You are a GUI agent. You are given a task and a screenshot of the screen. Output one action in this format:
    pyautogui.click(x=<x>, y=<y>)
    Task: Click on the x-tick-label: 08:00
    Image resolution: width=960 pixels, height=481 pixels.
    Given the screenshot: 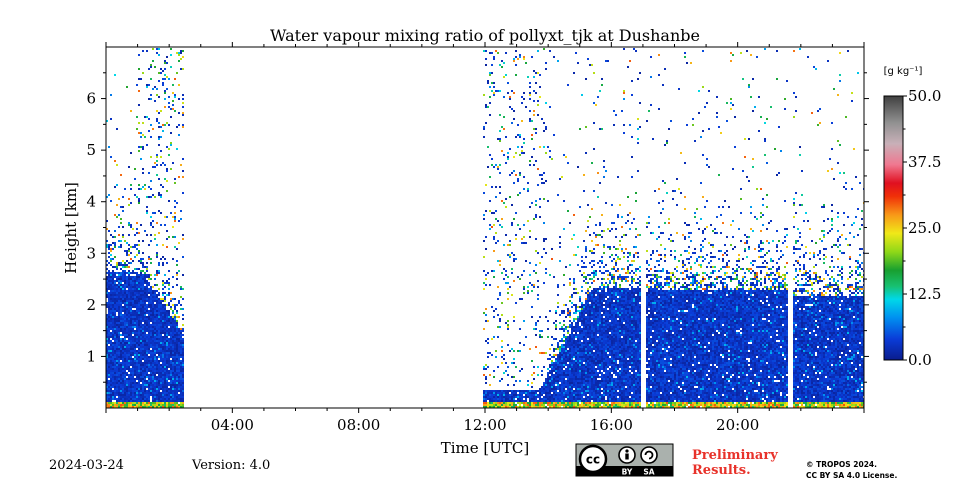 What is the action you would take?
    pyautogui.click(x=358, y=425)
    